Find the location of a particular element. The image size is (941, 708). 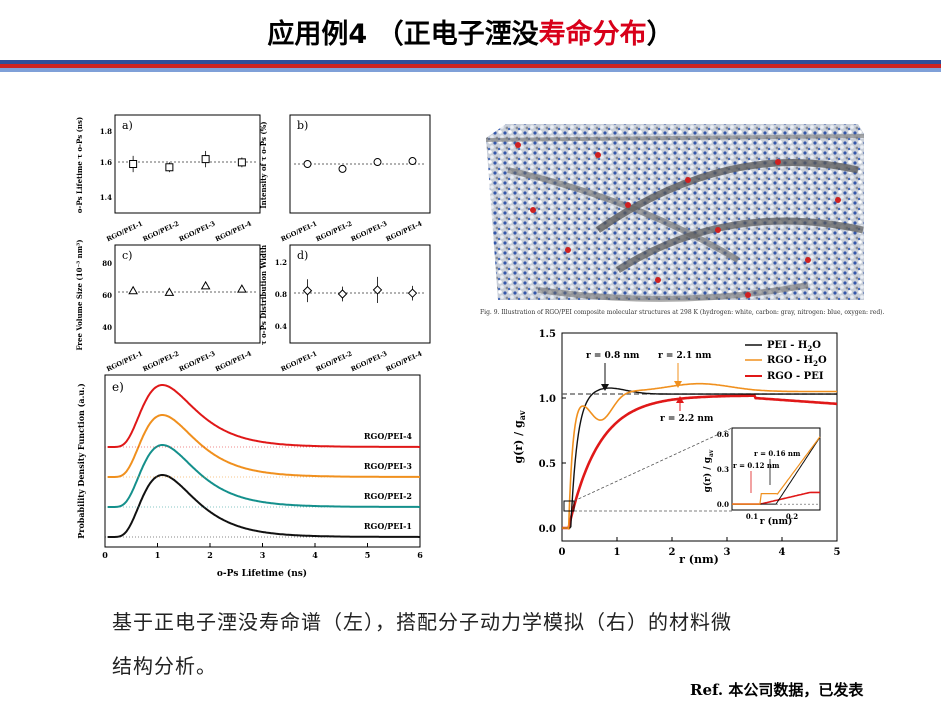

inset-x-tick: 0.1 is located at coordinates (752, 516).